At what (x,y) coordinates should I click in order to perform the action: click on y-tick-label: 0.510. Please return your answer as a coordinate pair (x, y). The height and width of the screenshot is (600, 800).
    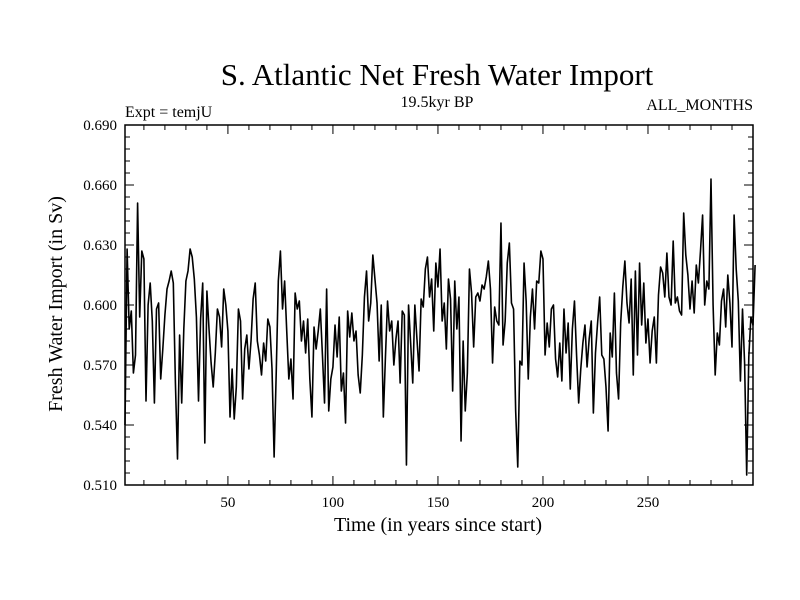
    Looking at the image, I should click on (100, 486).